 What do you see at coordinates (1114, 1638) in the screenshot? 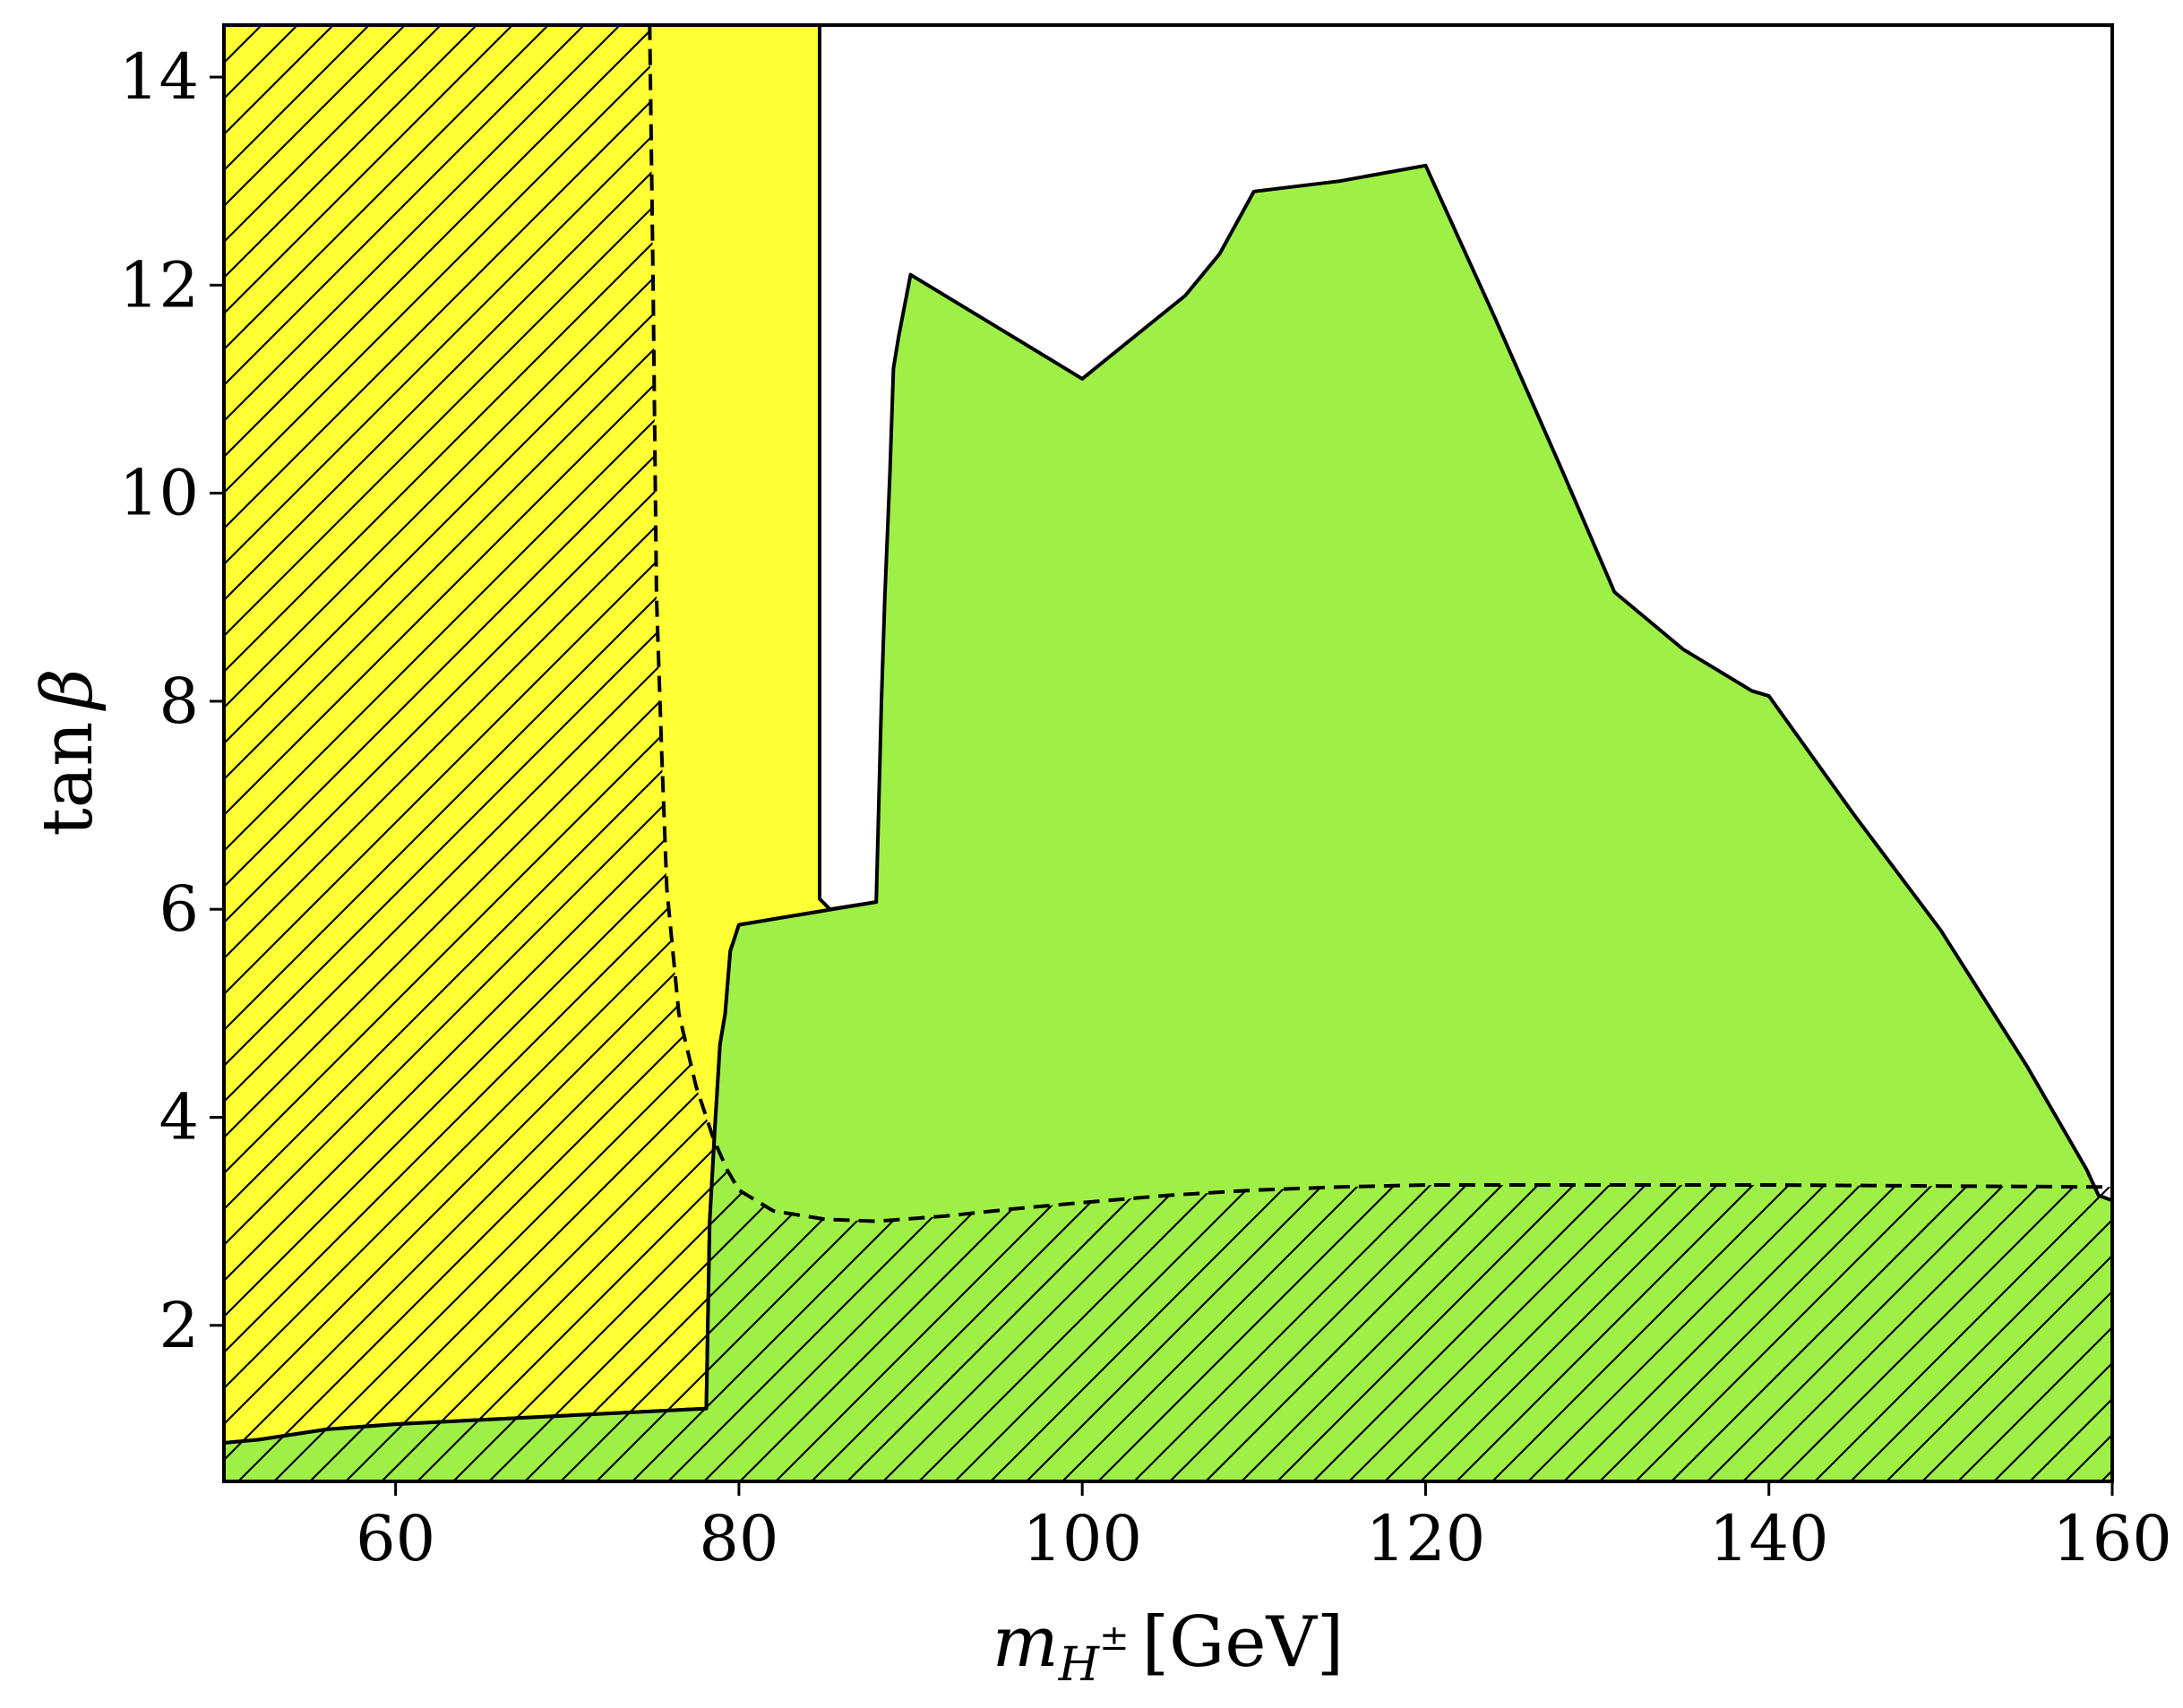
I see `x-axis-label-sup: ±` at bounding box center [1114, 1638].